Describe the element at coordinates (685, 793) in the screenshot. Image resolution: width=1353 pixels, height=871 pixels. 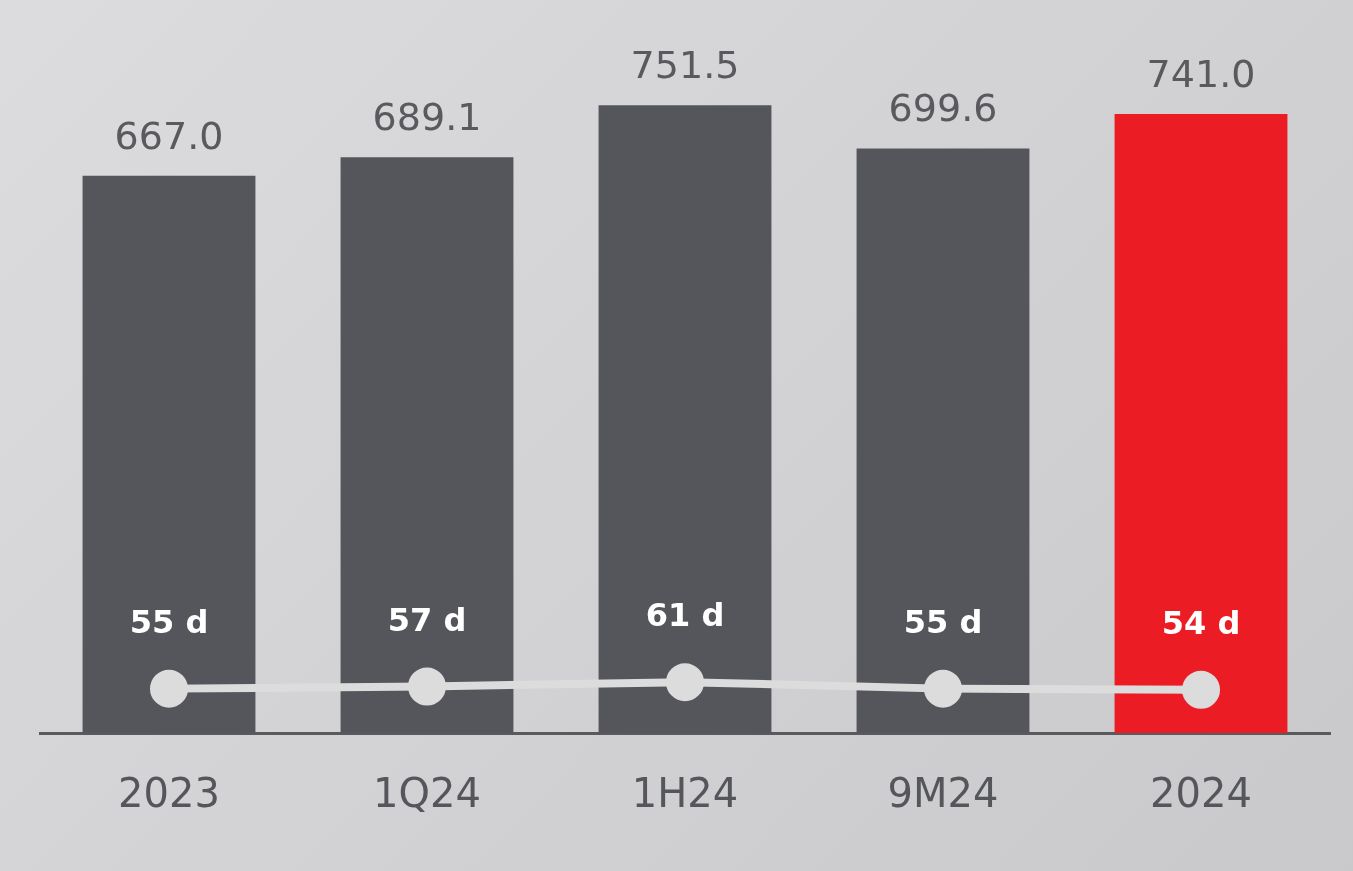
I see `x-tick-label: 1H24` at that location.